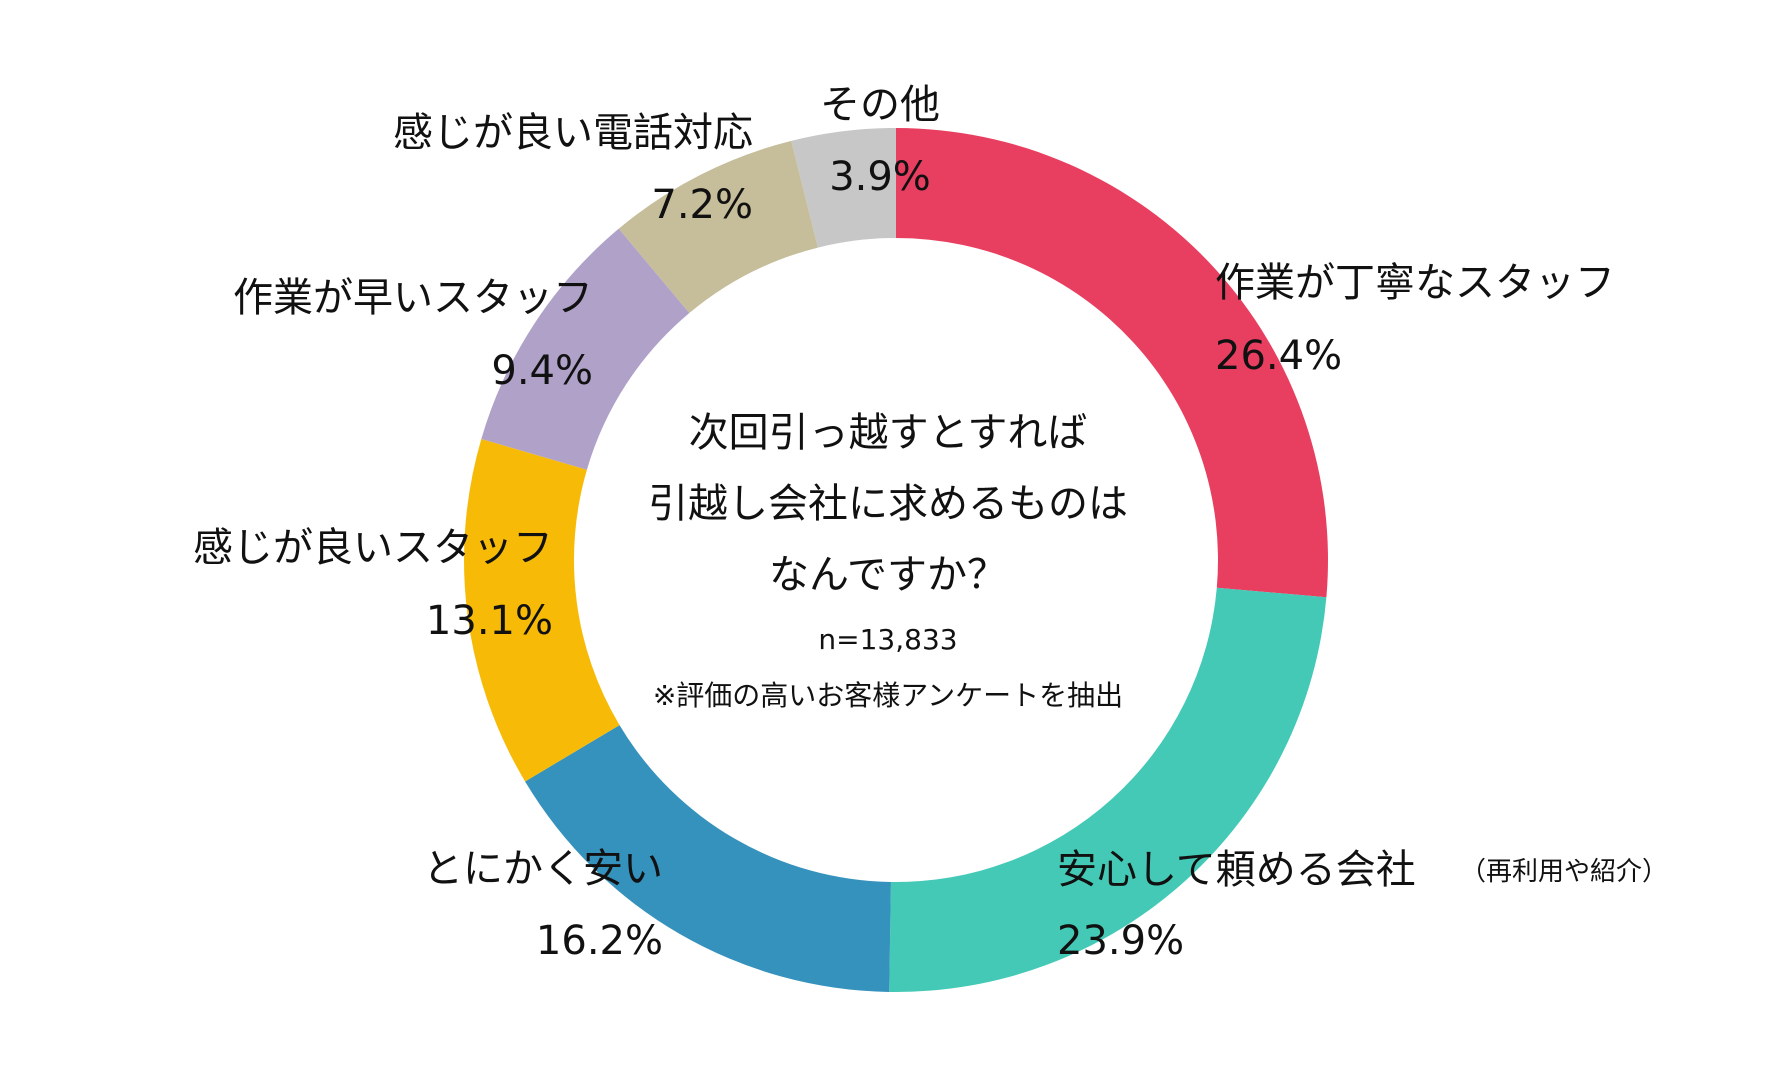 The image size is (1776, 1078). What do you see at coordinates (887, 639) in the screenshot?
I see `sample-size: n=13,833` at bounding box center [887, 639].